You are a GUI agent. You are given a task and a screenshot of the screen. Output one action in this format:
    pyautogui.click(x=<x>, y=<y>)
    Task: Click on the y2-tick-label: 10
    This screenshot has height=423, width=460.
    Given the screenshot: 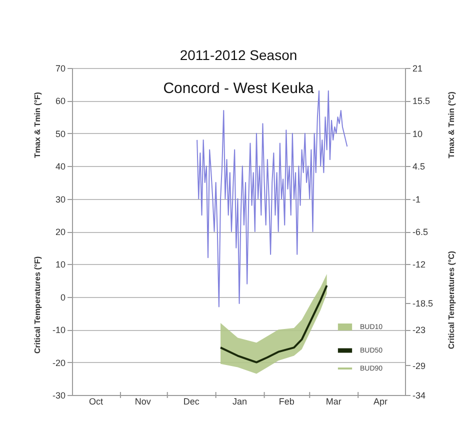 What is the action you would take?
    pyautogui.click(x=417, y=133)
    